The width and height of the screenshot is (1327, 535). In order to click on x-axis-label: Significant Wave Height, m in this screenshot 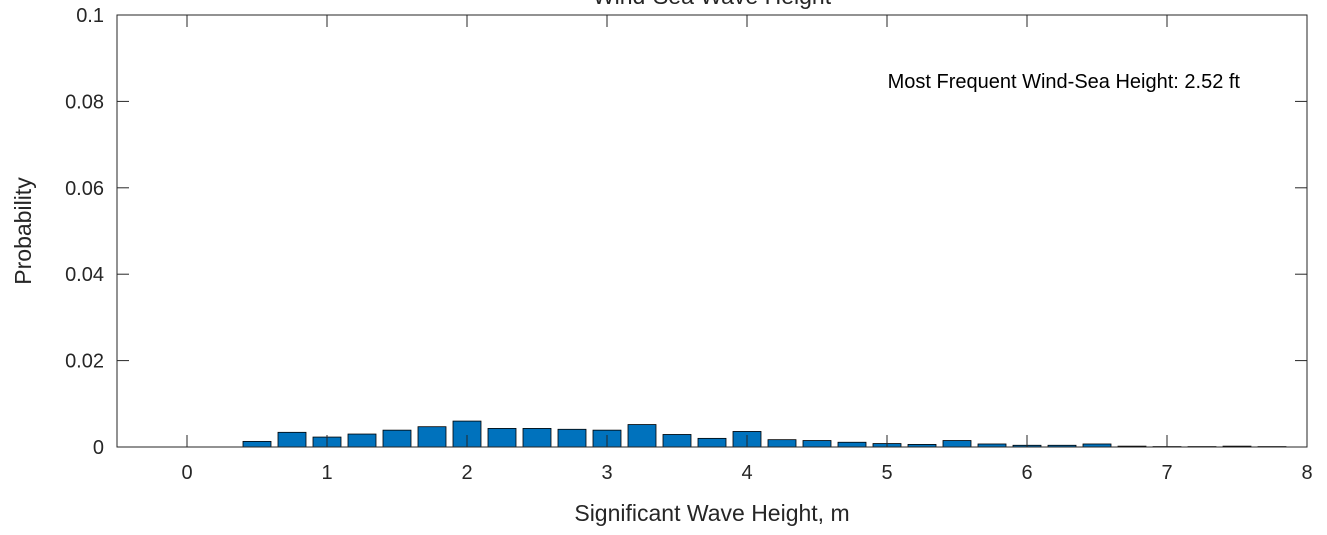, I will do `click(711, 513)`.